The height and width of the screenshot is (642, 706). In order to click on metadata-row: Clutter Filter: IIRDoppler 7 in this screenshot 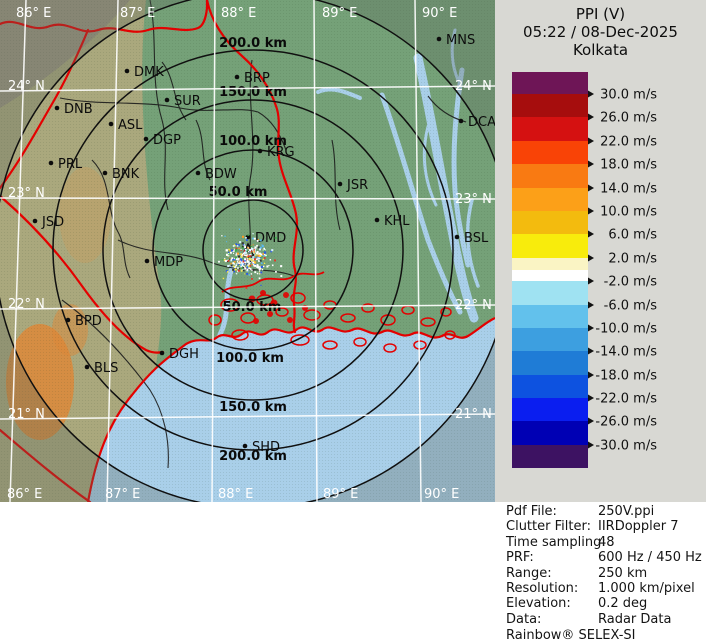, I will do `click(605, 526)`.